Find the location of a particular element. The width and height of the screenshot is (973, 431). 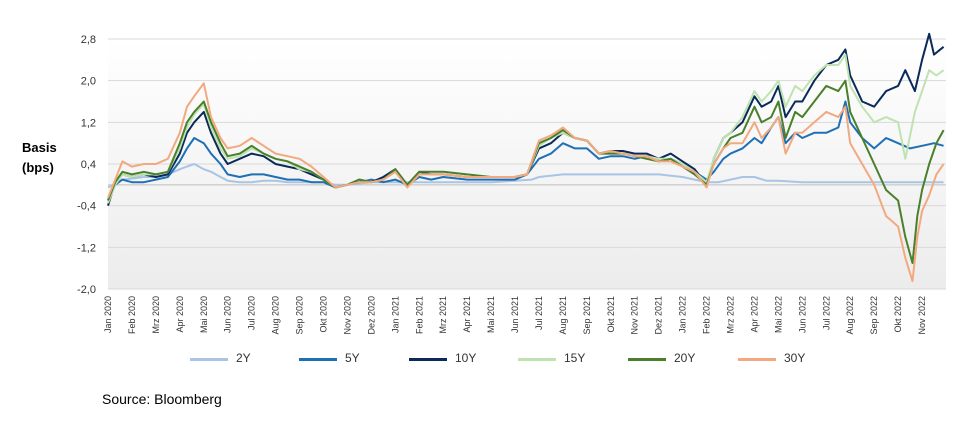

x-tick-label: Dez 2020 is located at coordinates (371, 315).